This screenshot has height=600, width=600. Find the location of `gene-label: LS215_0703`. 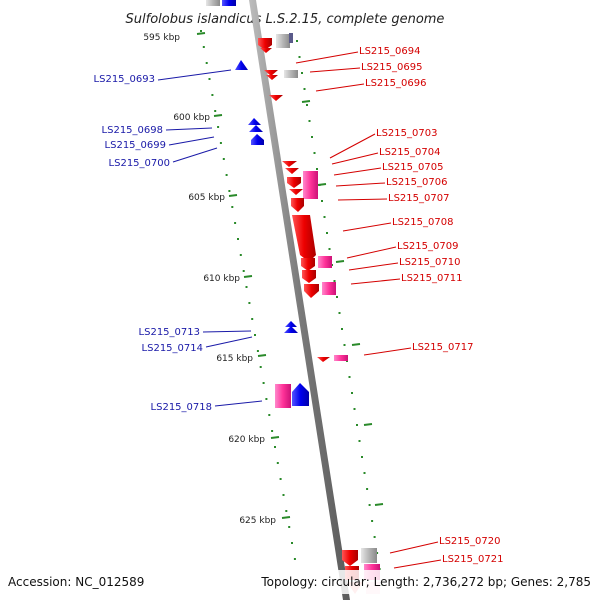

gene-label: LS215_0703 is located at coordinates (406, 133).